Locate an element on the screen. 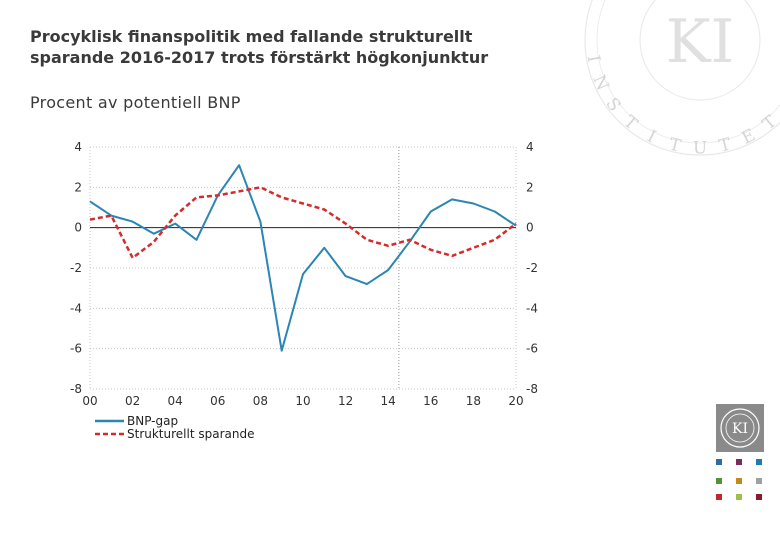 The width and height of the screenshot is (780, 540). watermark-letter: I is located at coordinates (593, 59).